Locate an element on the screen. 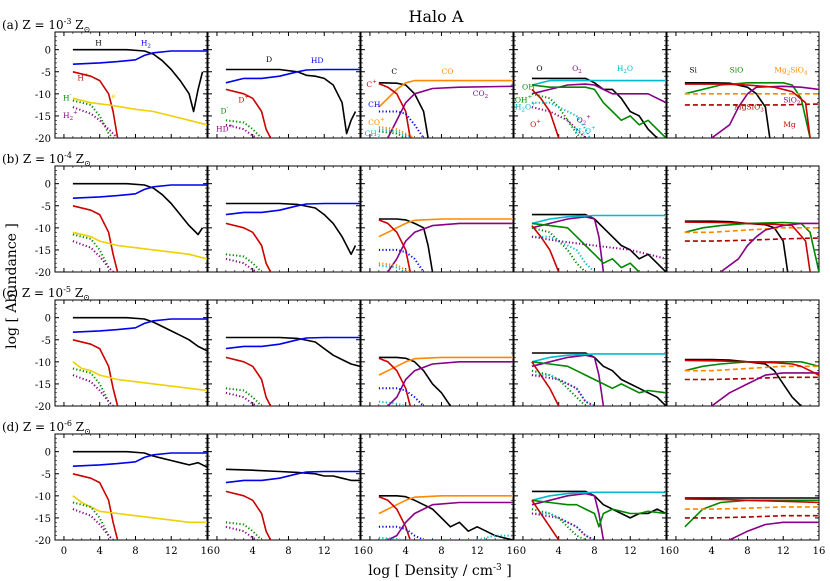 Image resolution: width=830 pixels, height=581 pixels. species-label: H- is located at coordinates (67, 97).